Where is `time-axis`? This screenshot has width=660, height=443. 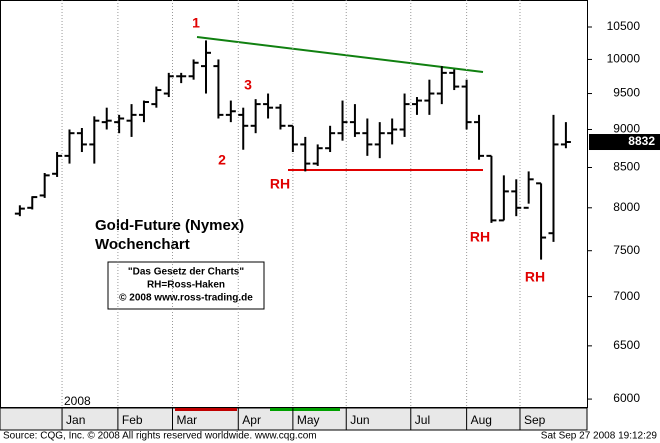
time-axis is located at coordinates (294, 419).